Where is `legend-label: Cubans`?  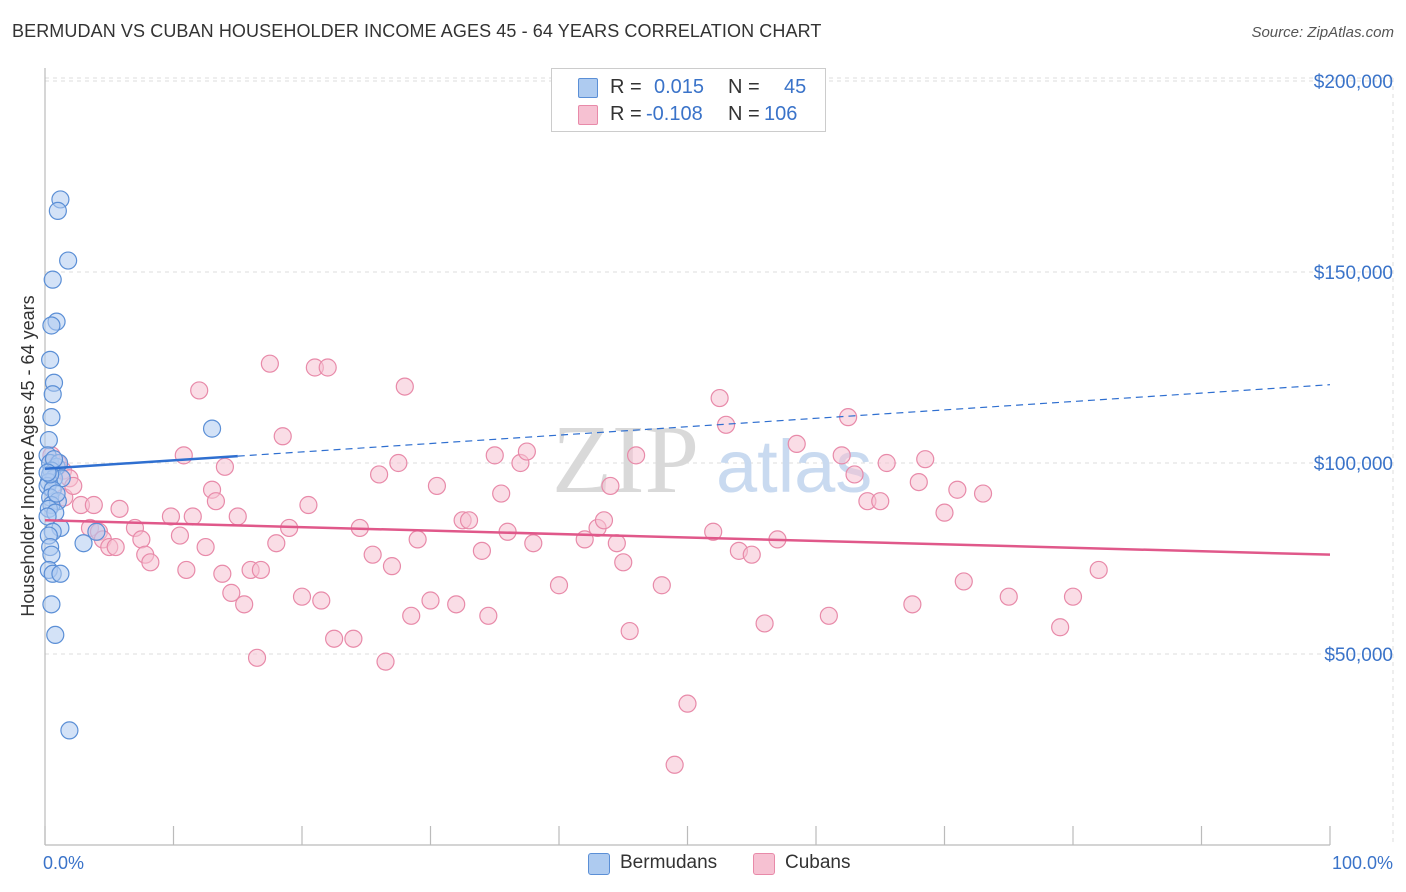
legend-label: Cubans is located at coordinates (818, 862).